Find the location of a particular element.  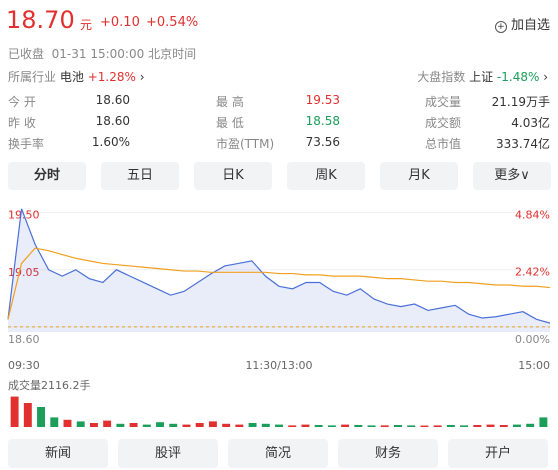

stat-value: 21.19万手 is located at coordinates (520, 102).